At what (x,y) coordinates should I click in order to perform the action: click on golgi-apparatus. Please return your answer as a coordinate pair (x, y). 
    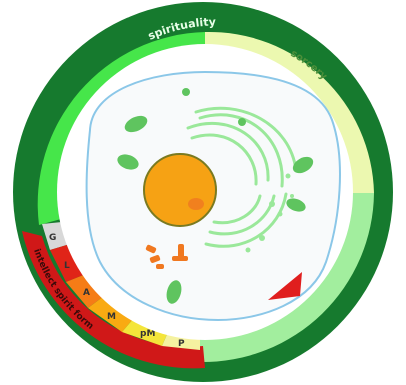
    Looking at the image, I should click on (242, 177).